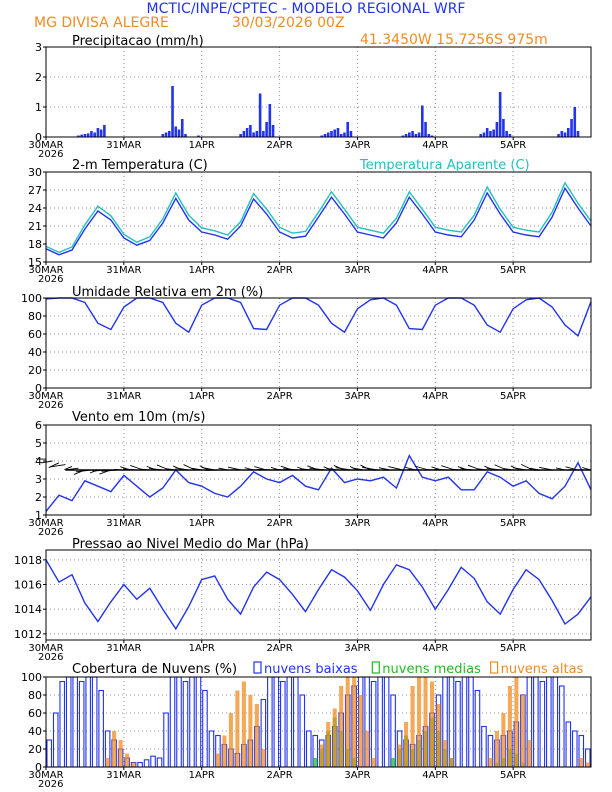 The image size is (612, 792). I want to click on x-tick-label: 30MAR, so click(45, 775).